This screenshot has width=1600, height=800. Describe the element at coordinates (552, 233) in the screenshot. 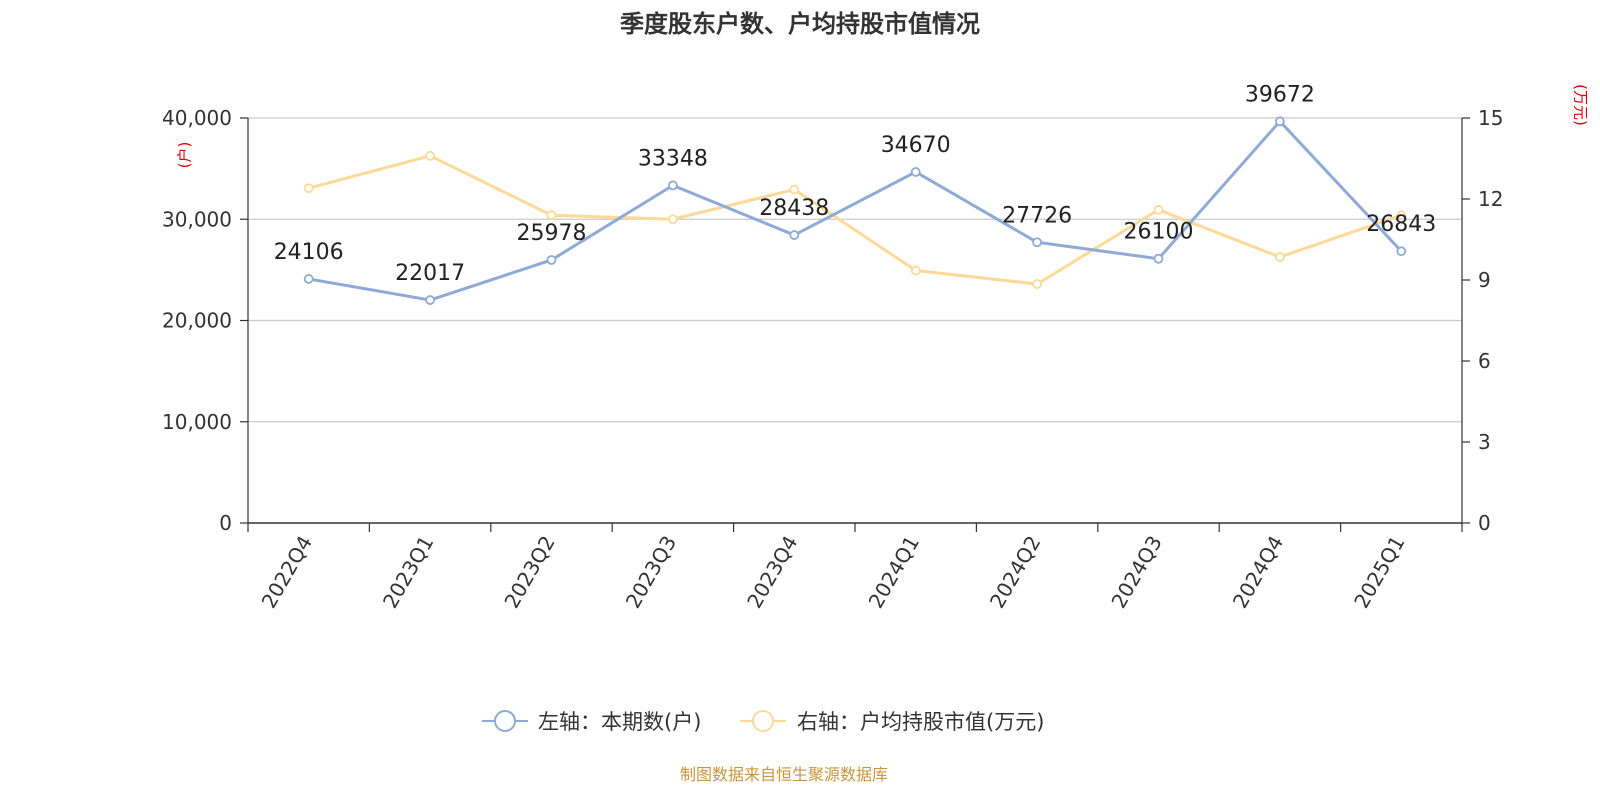

I see `data-label: 25978` at that location.